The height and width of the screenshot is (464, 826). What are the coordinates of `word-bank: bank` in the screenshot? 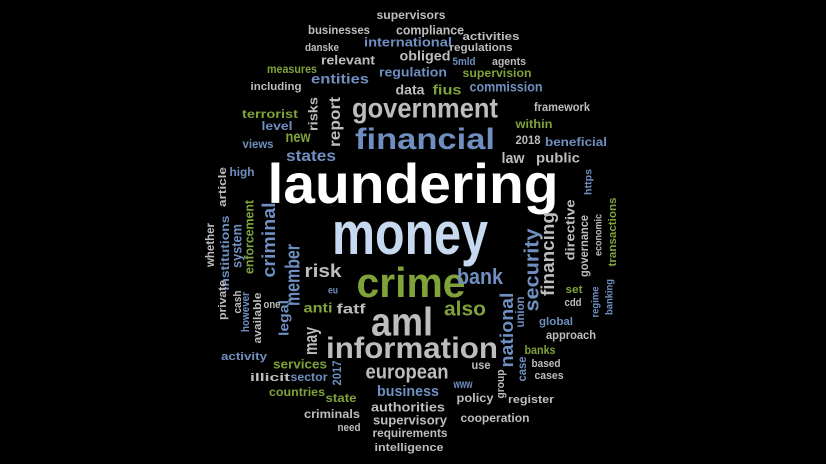 It's located at (480, 276).